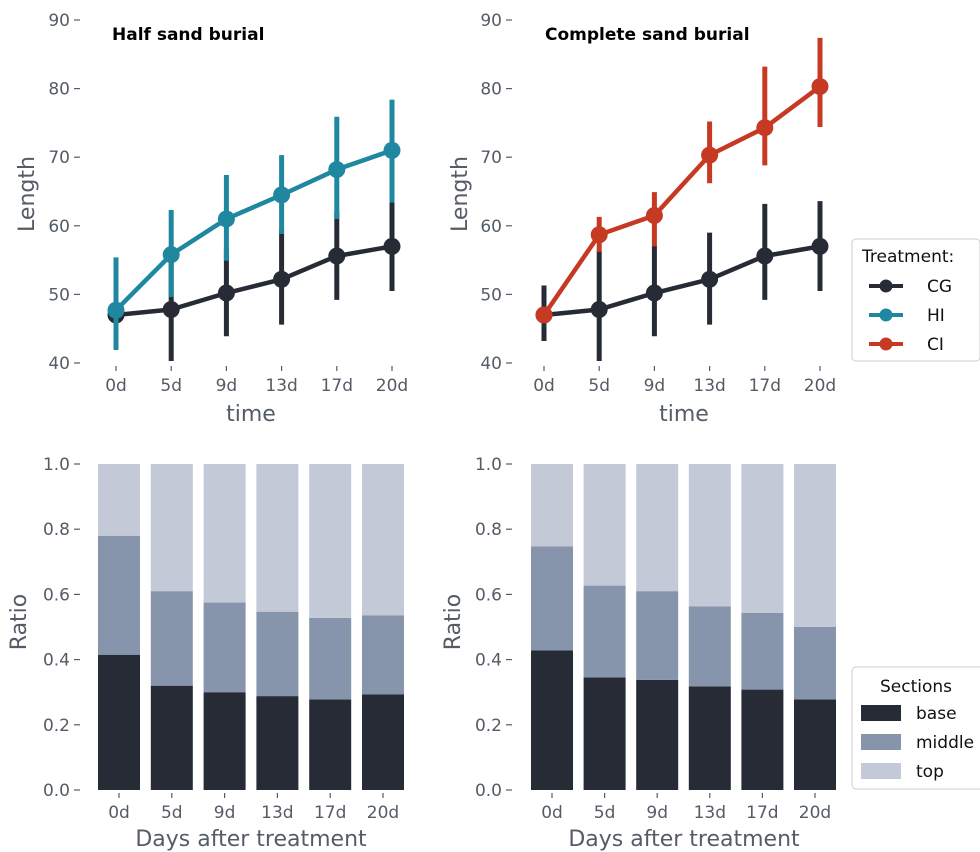  I want to click on legend-treatment: Treatment: CG HI CI, so click(915, 300).